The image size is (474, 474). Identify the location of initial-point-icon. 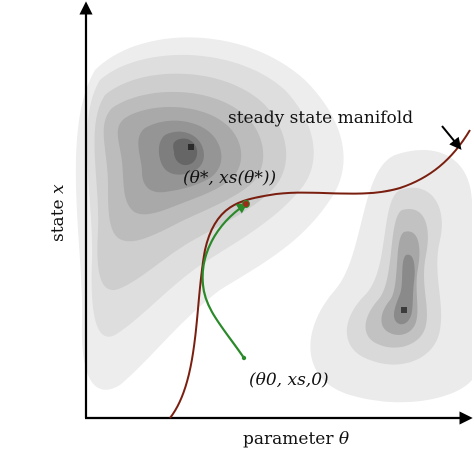
(244, 358).